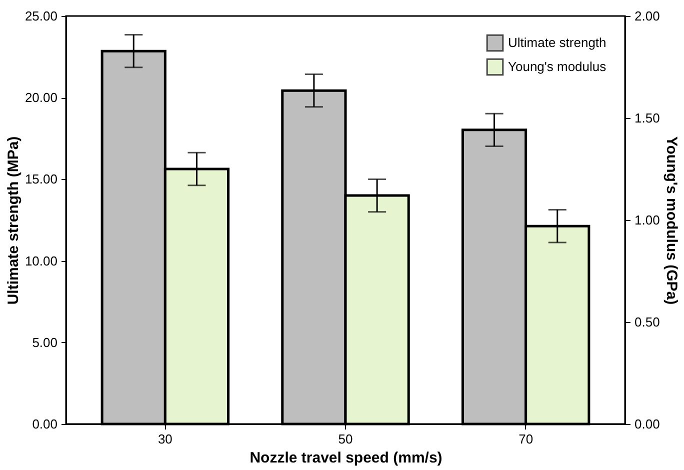  I want to click on y-tick-label: 0.00, so click(45, 424).